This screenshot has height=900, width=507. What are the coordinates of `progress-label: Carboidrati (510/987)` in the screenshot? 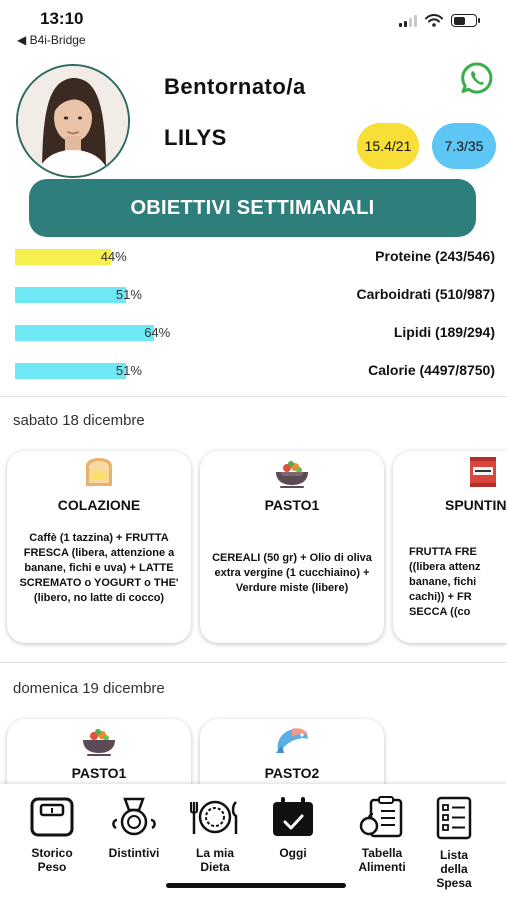 It's located at (426, 294).